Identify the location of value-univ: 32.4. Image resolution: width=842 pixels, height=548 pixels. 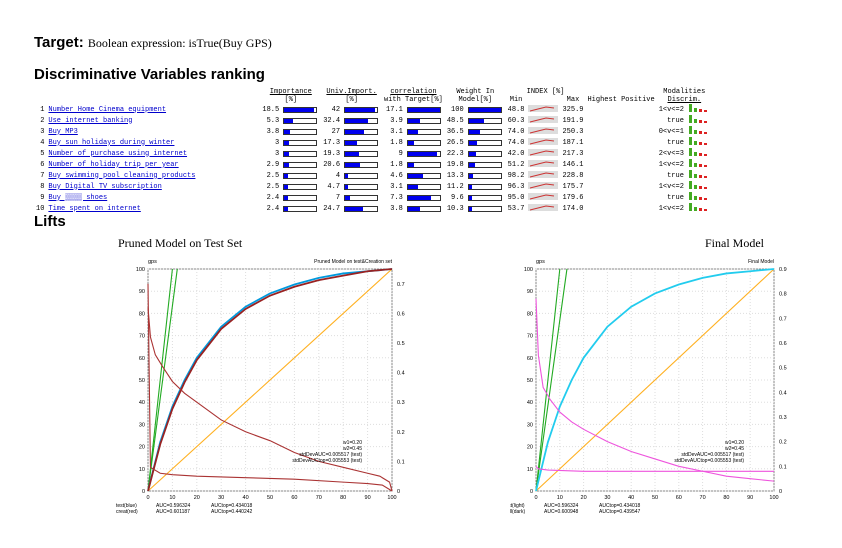
(332, 120).